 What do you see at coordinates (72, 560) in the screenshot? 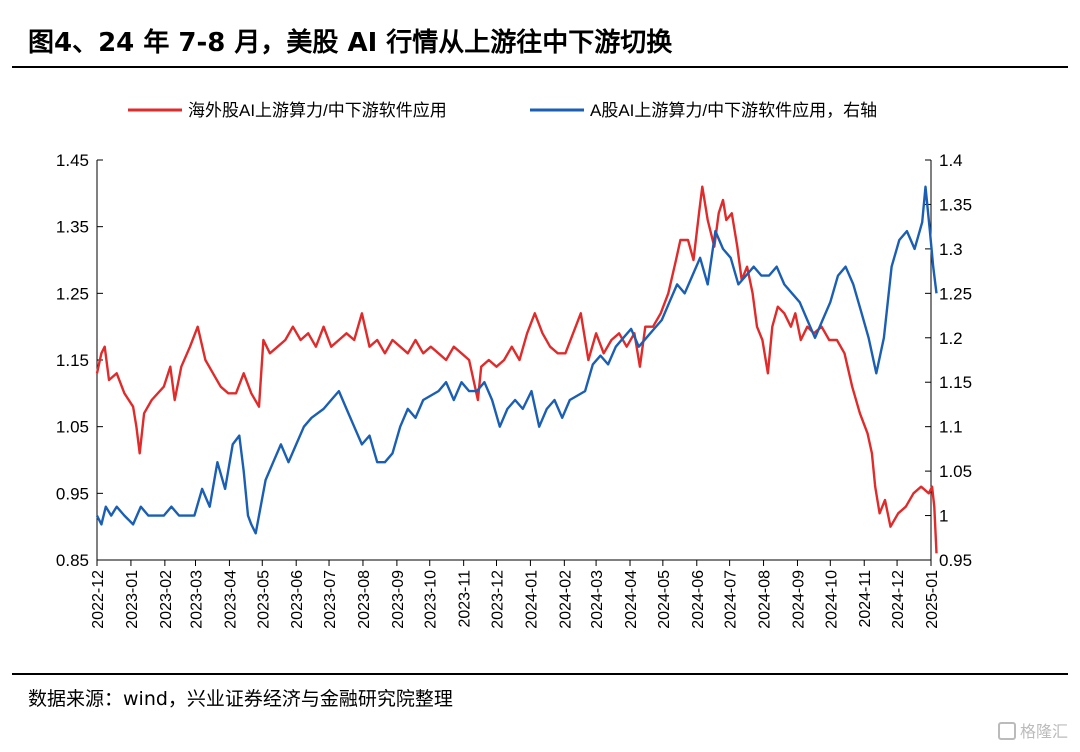
I see `y-left-tick-label: 0.85` at bounding box center [72, 560].